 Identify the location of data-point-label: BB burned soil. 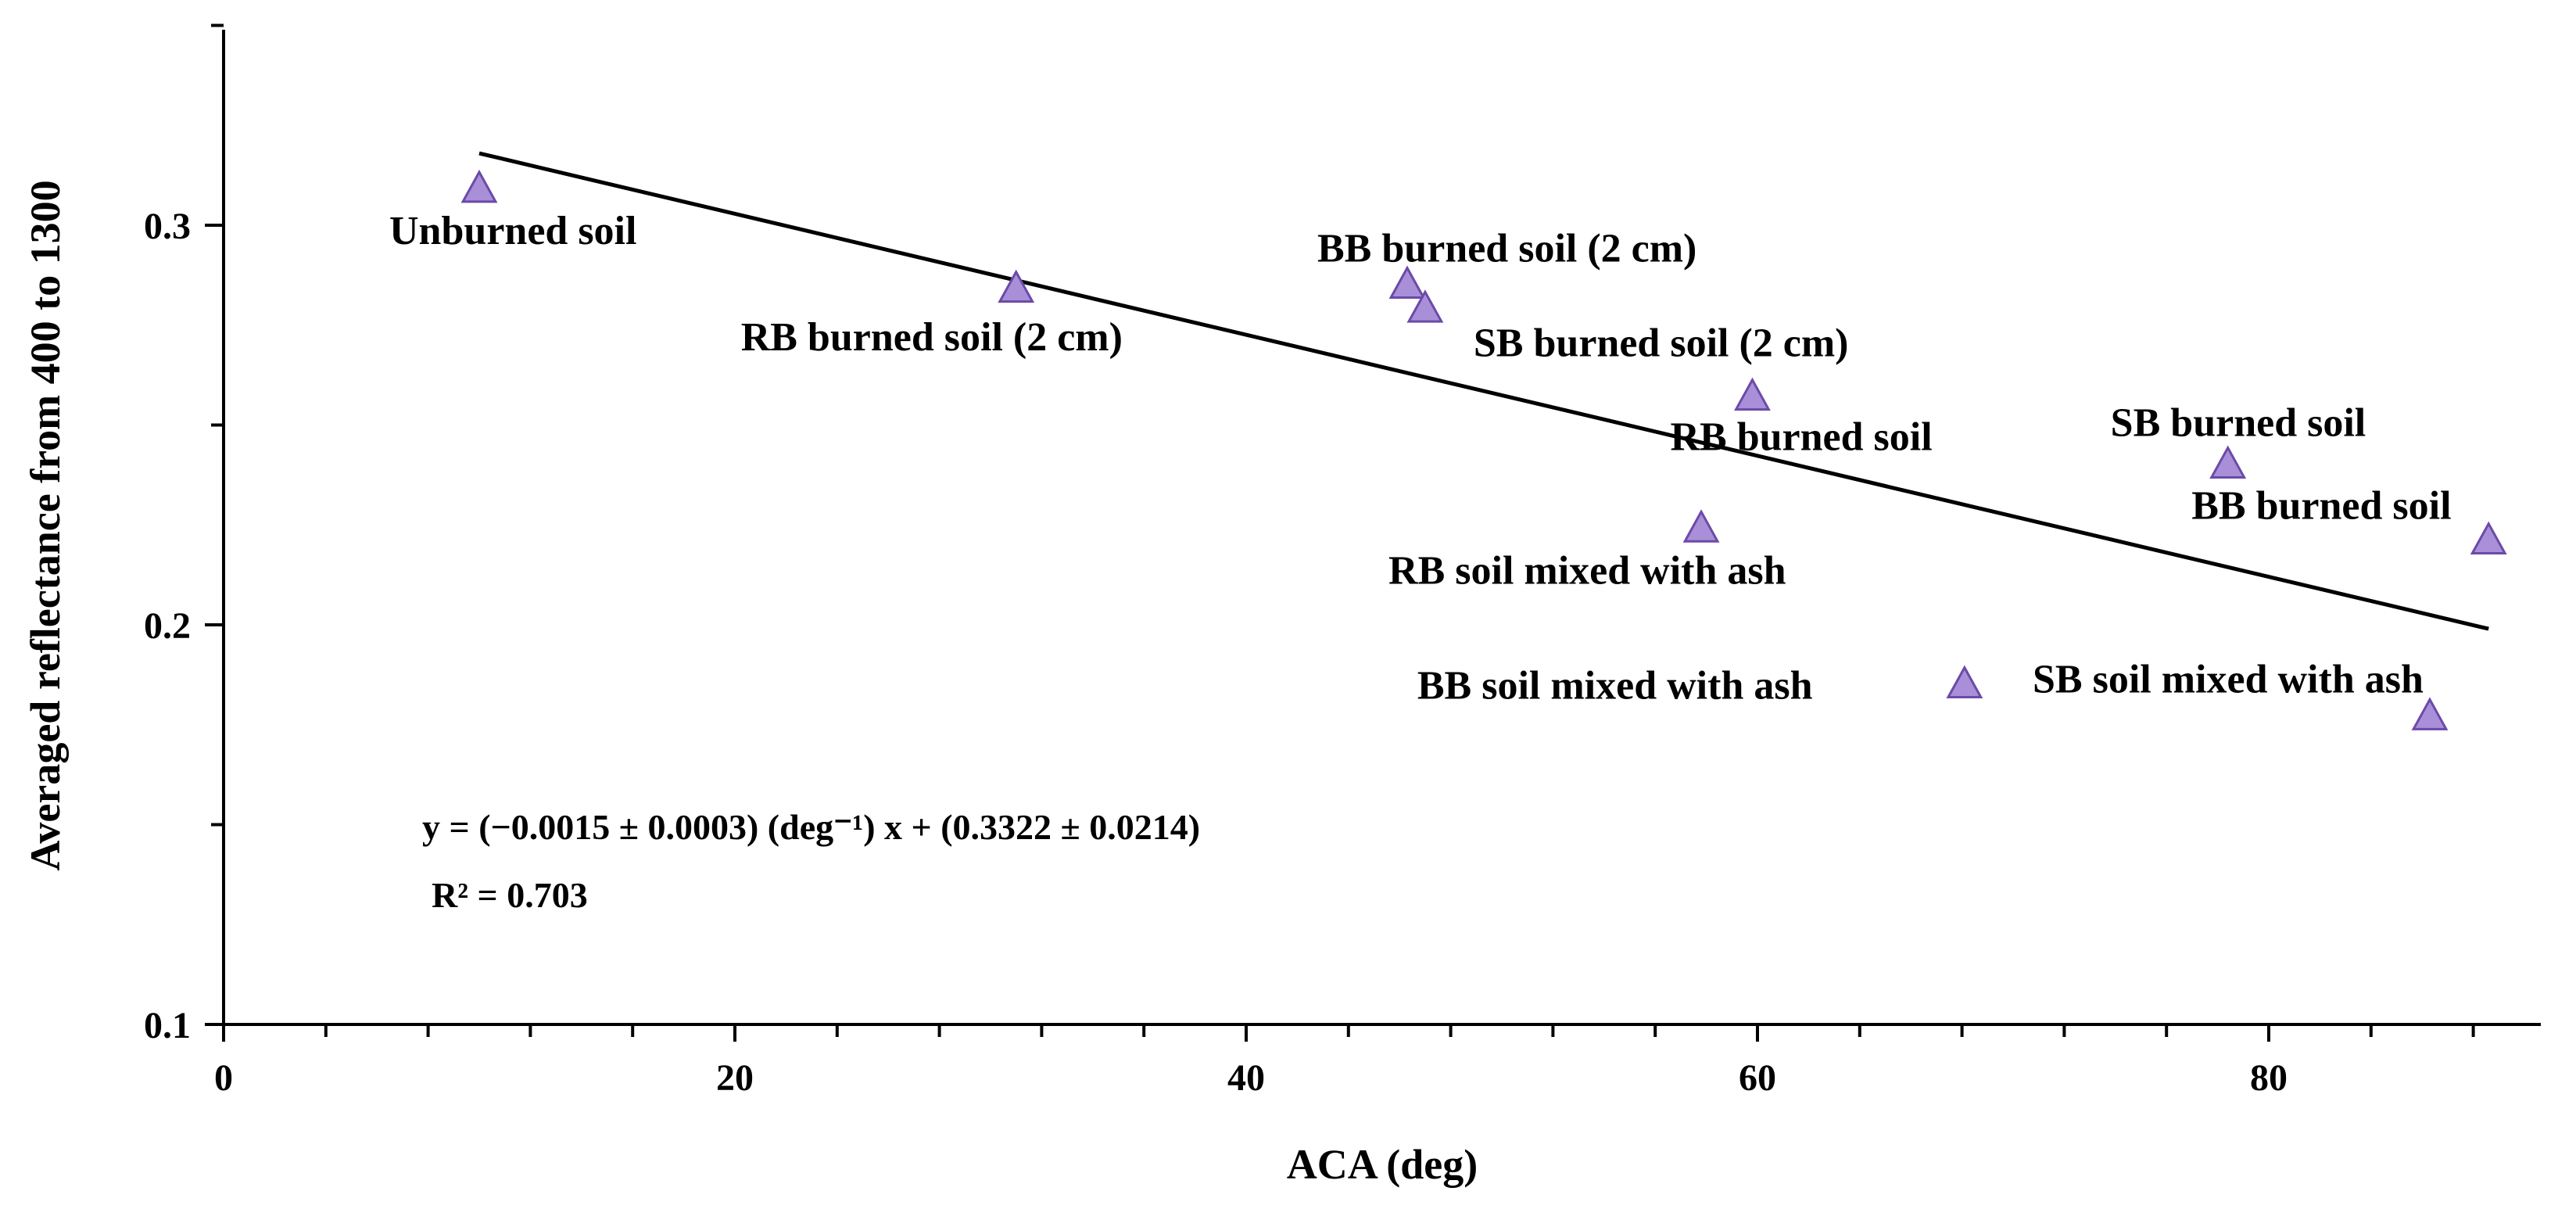
(2321, 506).